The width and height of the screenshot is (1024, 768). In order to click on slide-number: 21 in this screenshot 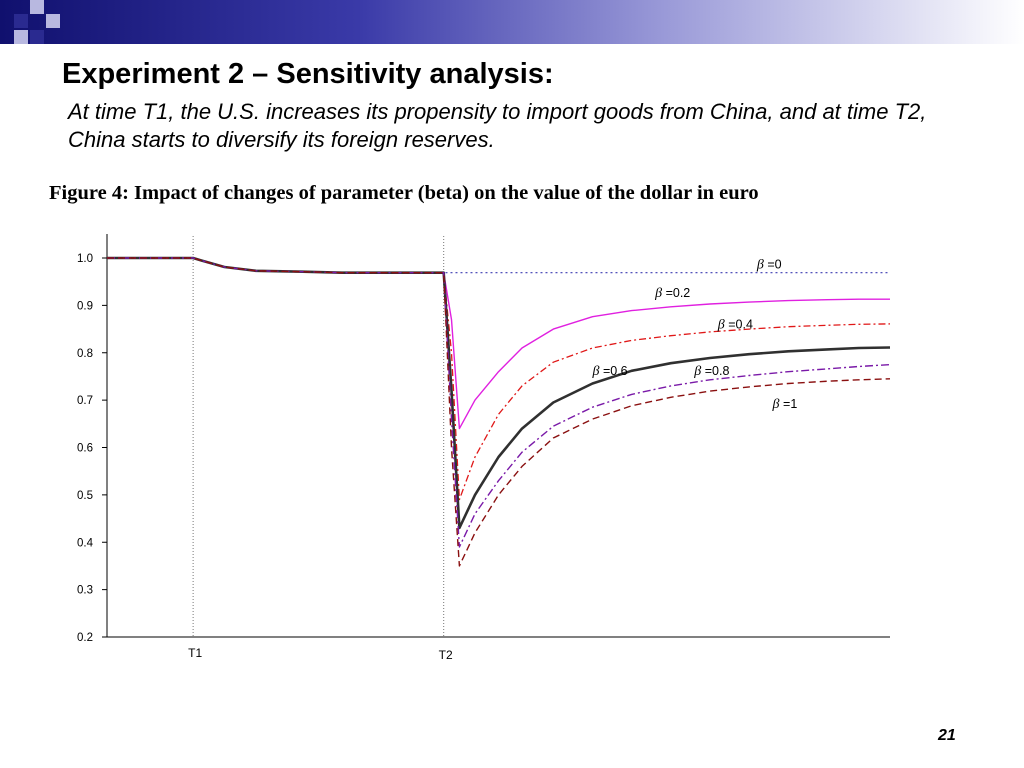, I will do `click(947, 735)`.